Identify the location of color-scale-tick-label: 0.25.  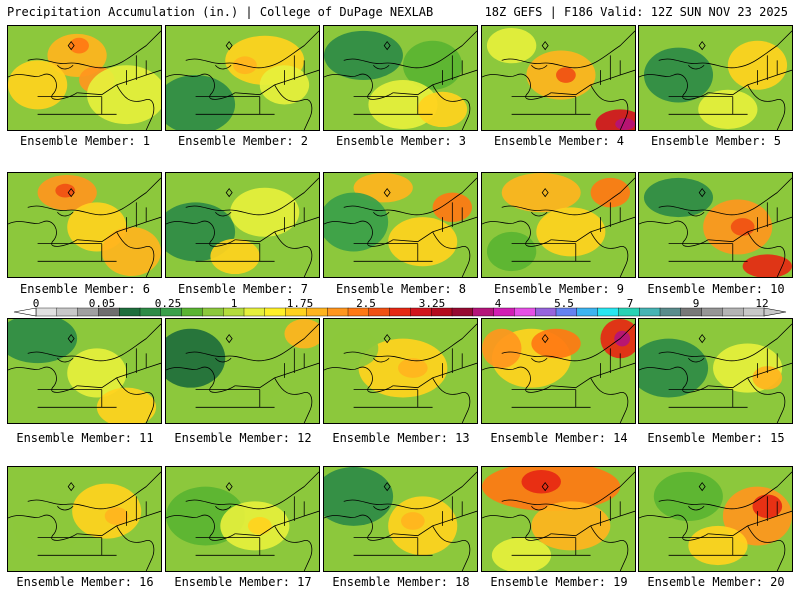
(168, 303).